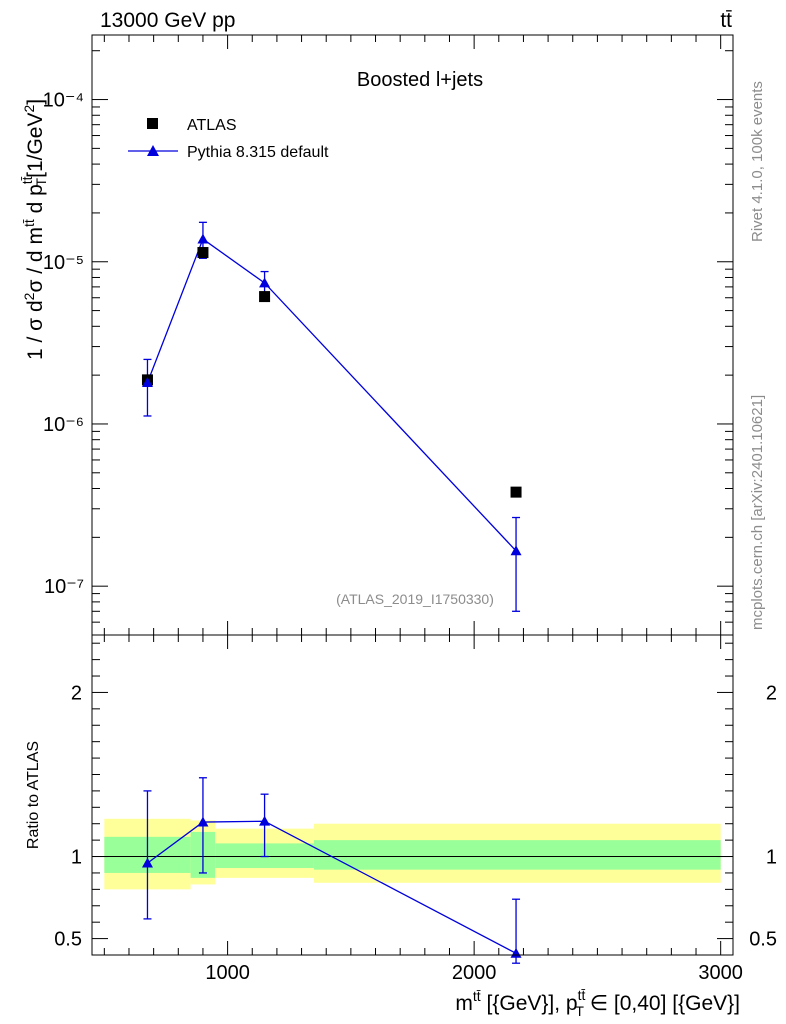 Image resolution: width=786 pixels, height=1024 pixels. What do you see at coordinates (63, 425) in the screenshot?
I see `y-tick-label: 10⁻⁶` at bounding box center [63, 425].